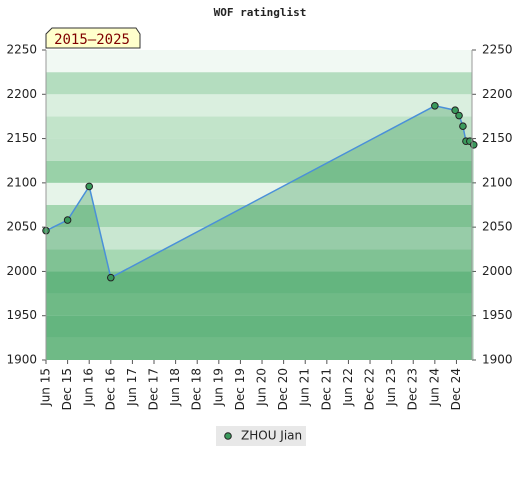 The height and width of the screenshot is (480, 520). What do you see at coordinates (348, 387) in the screenshot?
I see `x-tick-label: Jun 22` at bounding box center [348, 387].